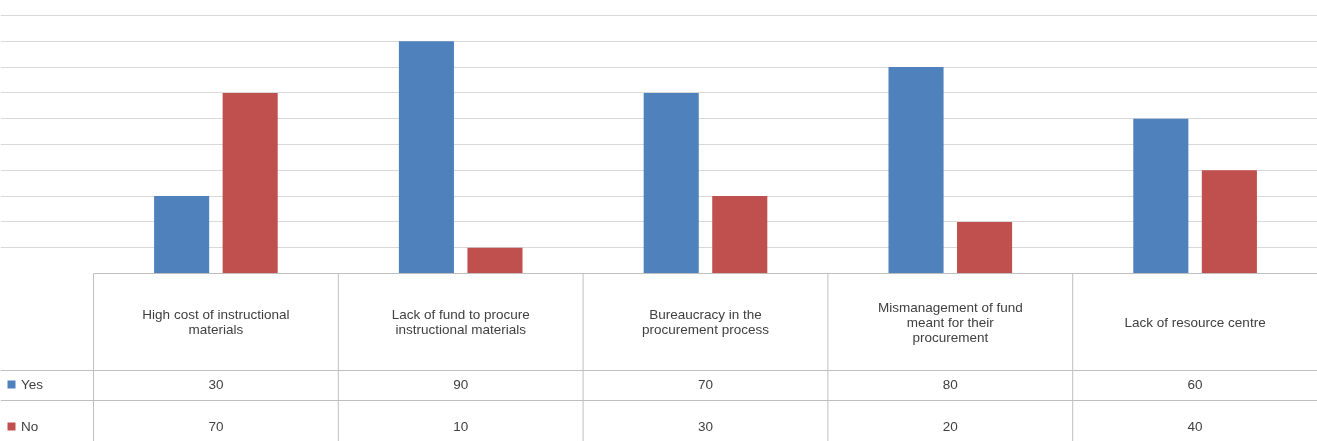 This screenshot has height=441, width=1317. I want to click on x-tick-label: High cost of instructional materials, so click(216, 322).